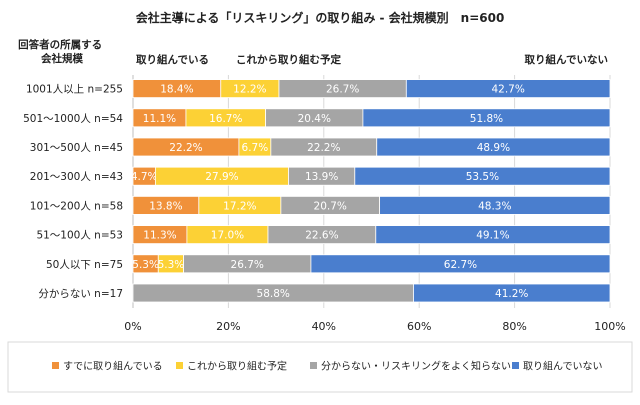 This screenshot has width=640, height=405. I want to click on category-label: 201～300人 n=43, so click(76, 177).